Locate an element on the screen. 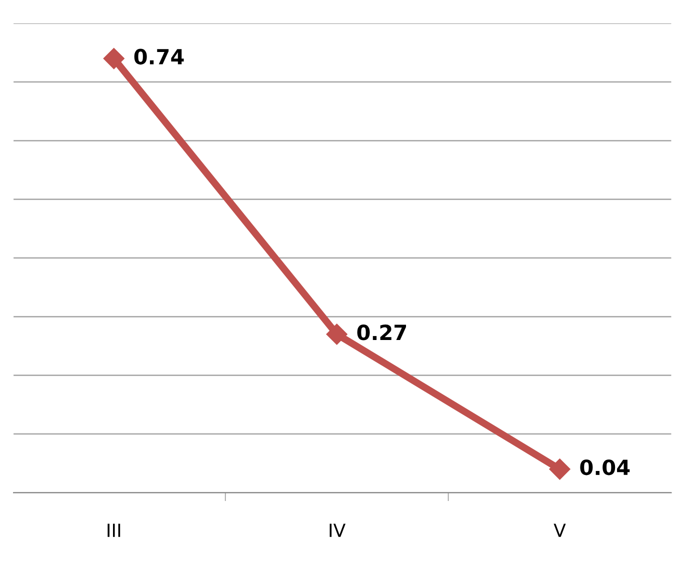  x-tick-label: IV is located at coordinates (338, 530).